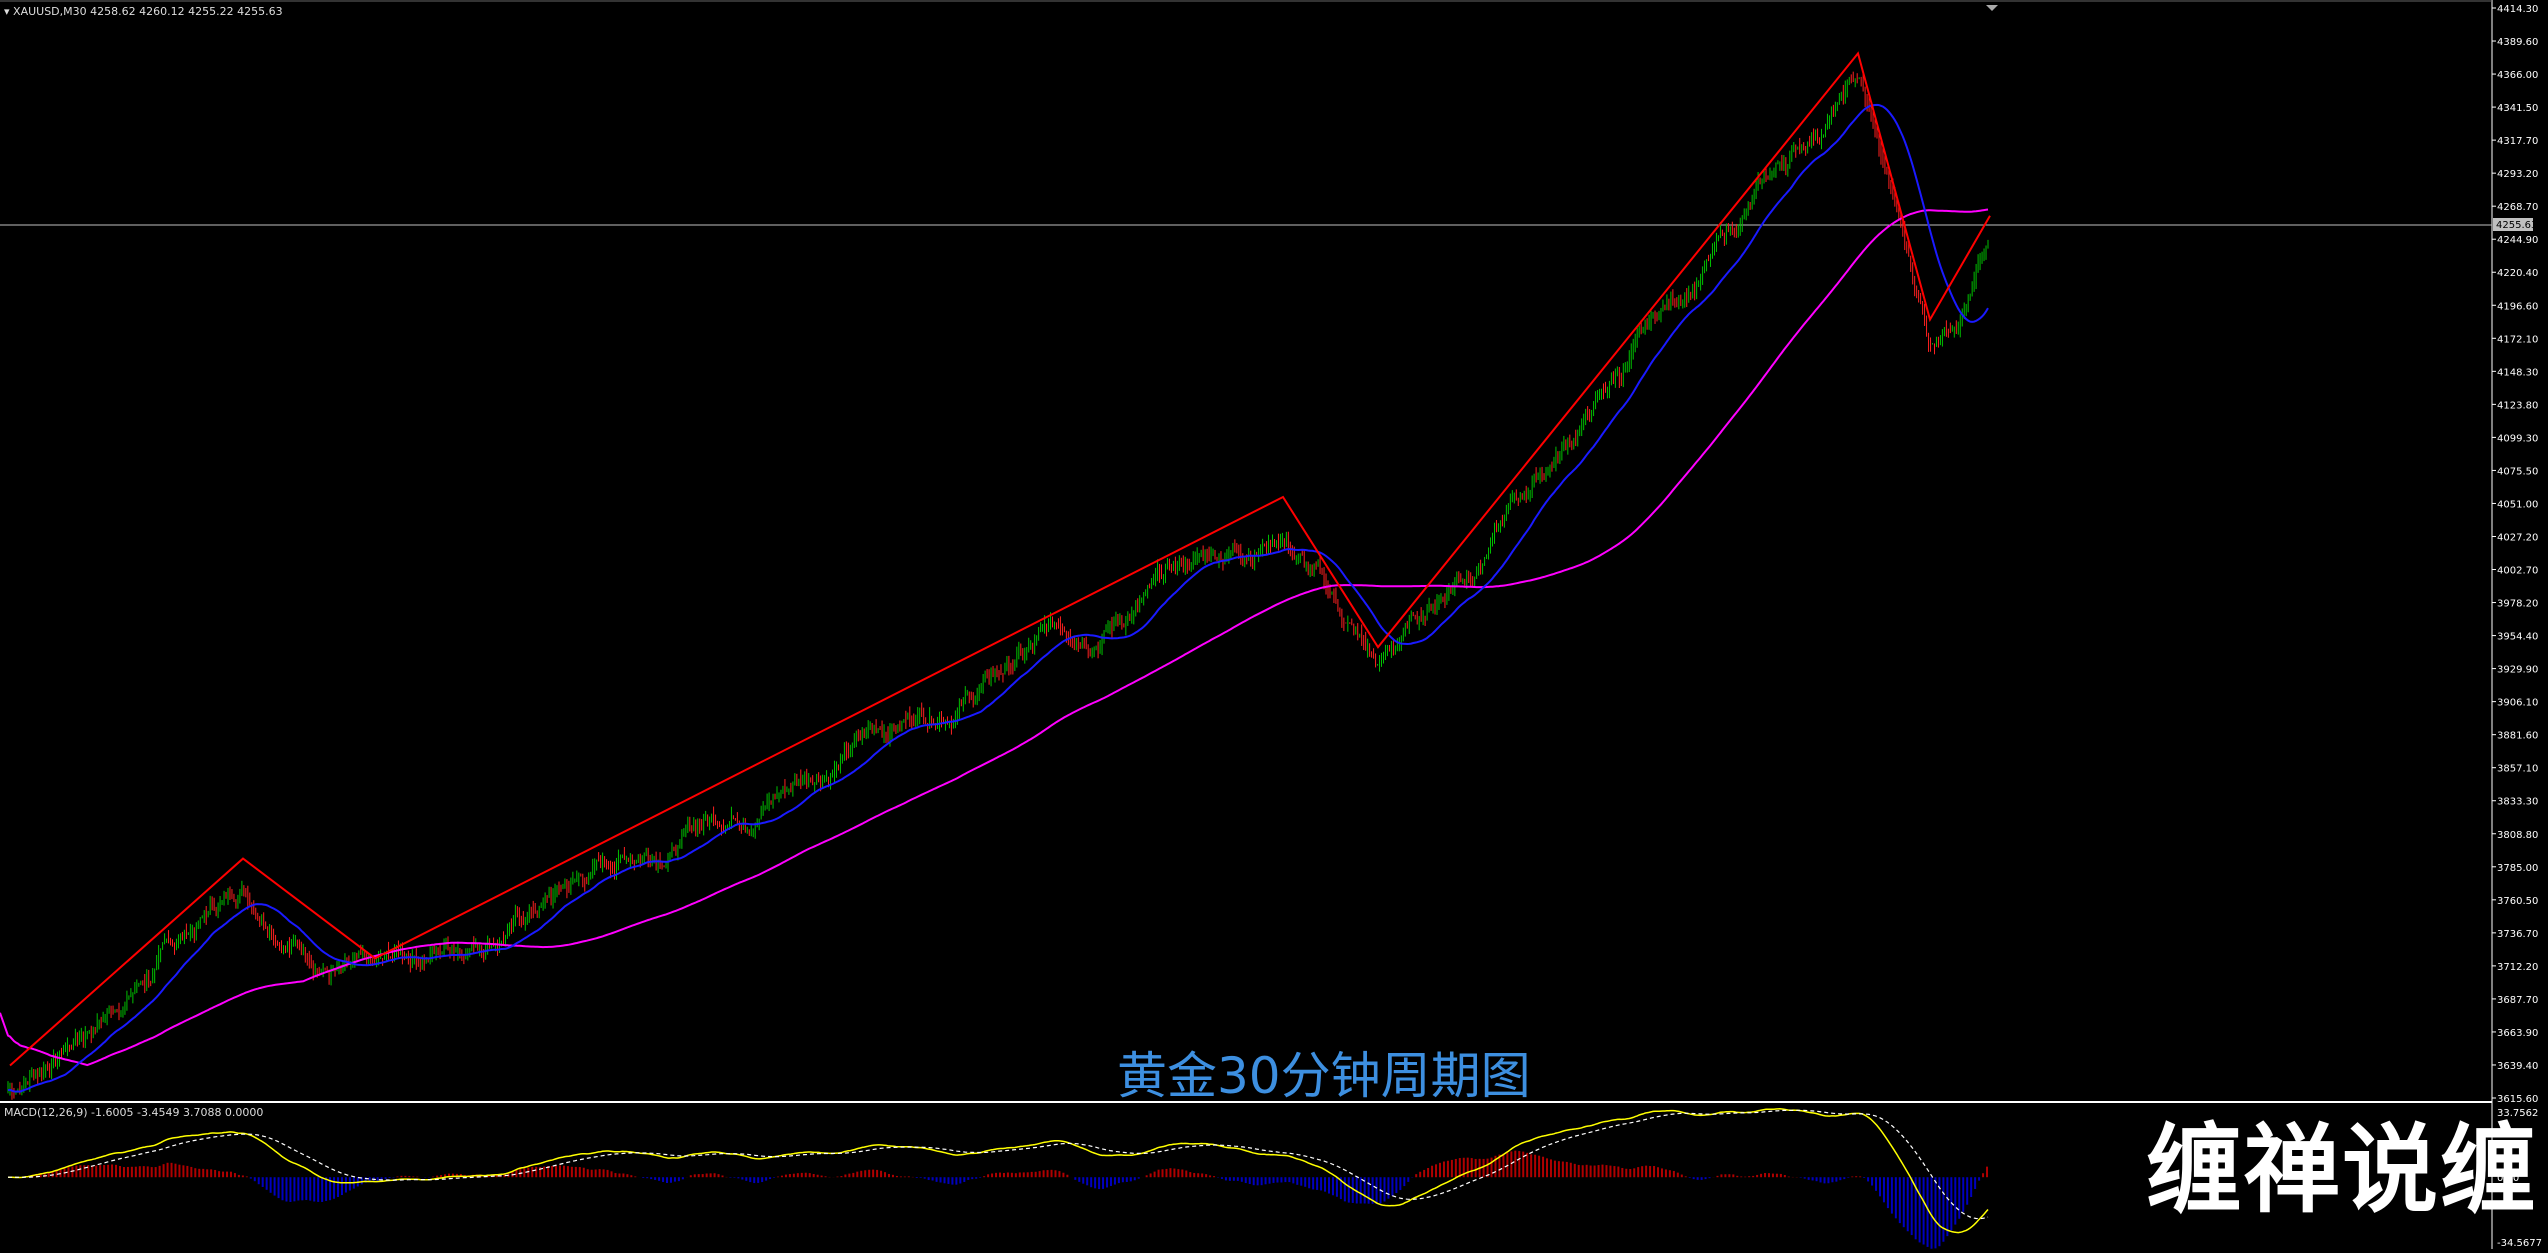 The width and height of the screenshot is (2548, 1253). Describe the element at coordinates (50, 11) in the screenshot. I see `symbol-label: XAUUSD,M30` at that location.